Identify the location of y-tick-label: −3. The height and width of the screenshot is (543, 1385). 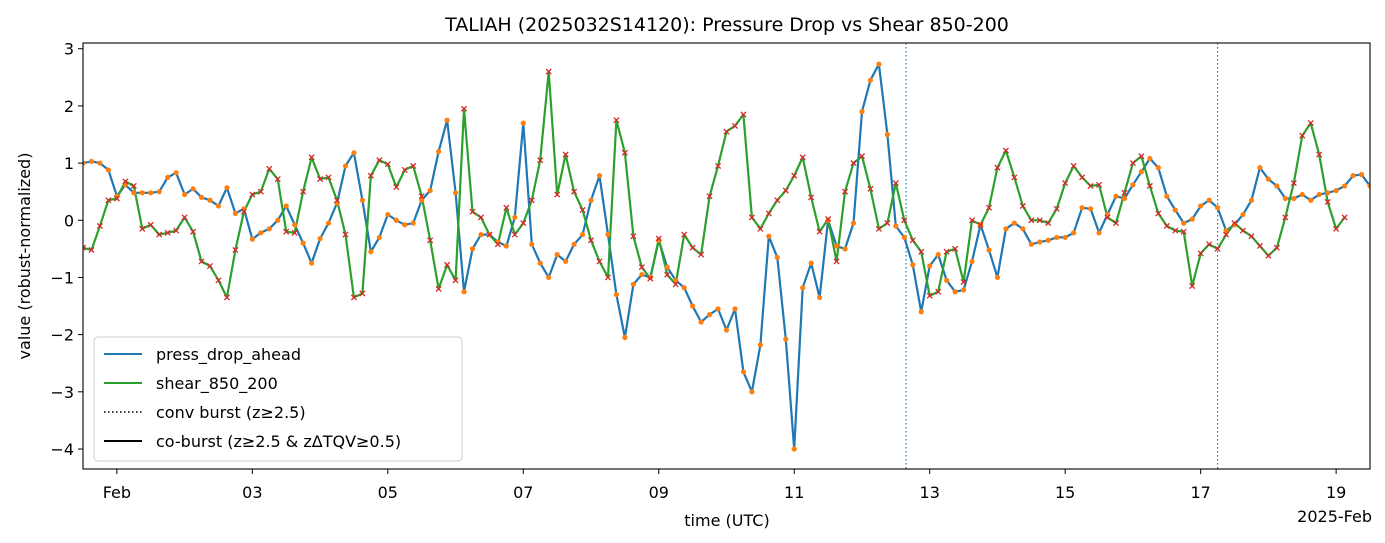
(62, 392).